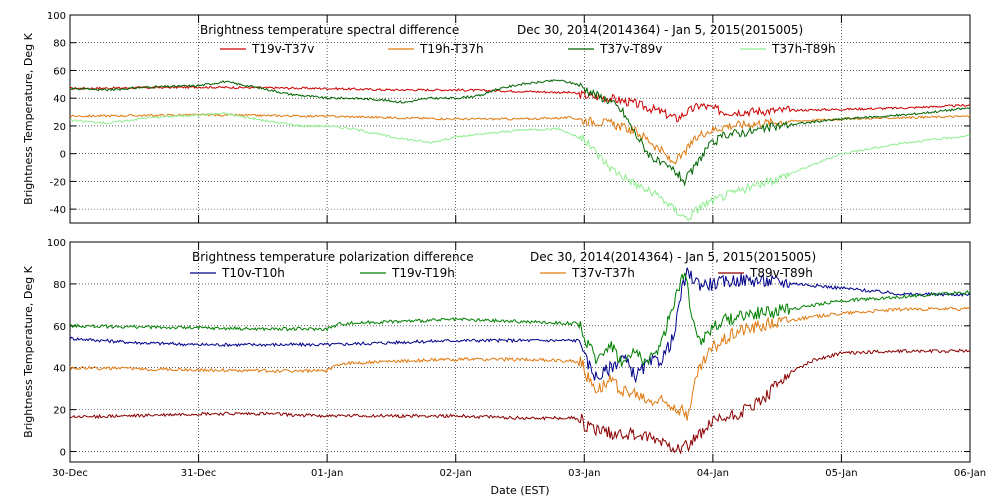  What do you see at coordinates (282, 49) in the screenshot?
I see `legend-label: T19v-T37v` at bounding box center [282, 49].